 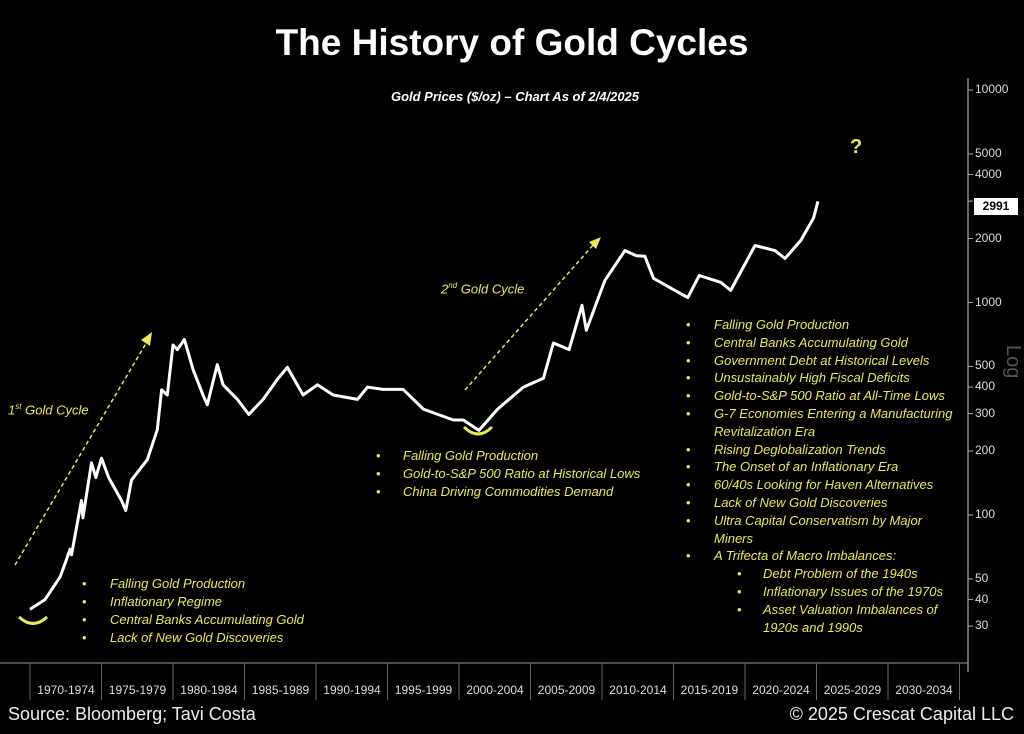 I want to click on y-tick-label: 100, so click(x=985, y=514).